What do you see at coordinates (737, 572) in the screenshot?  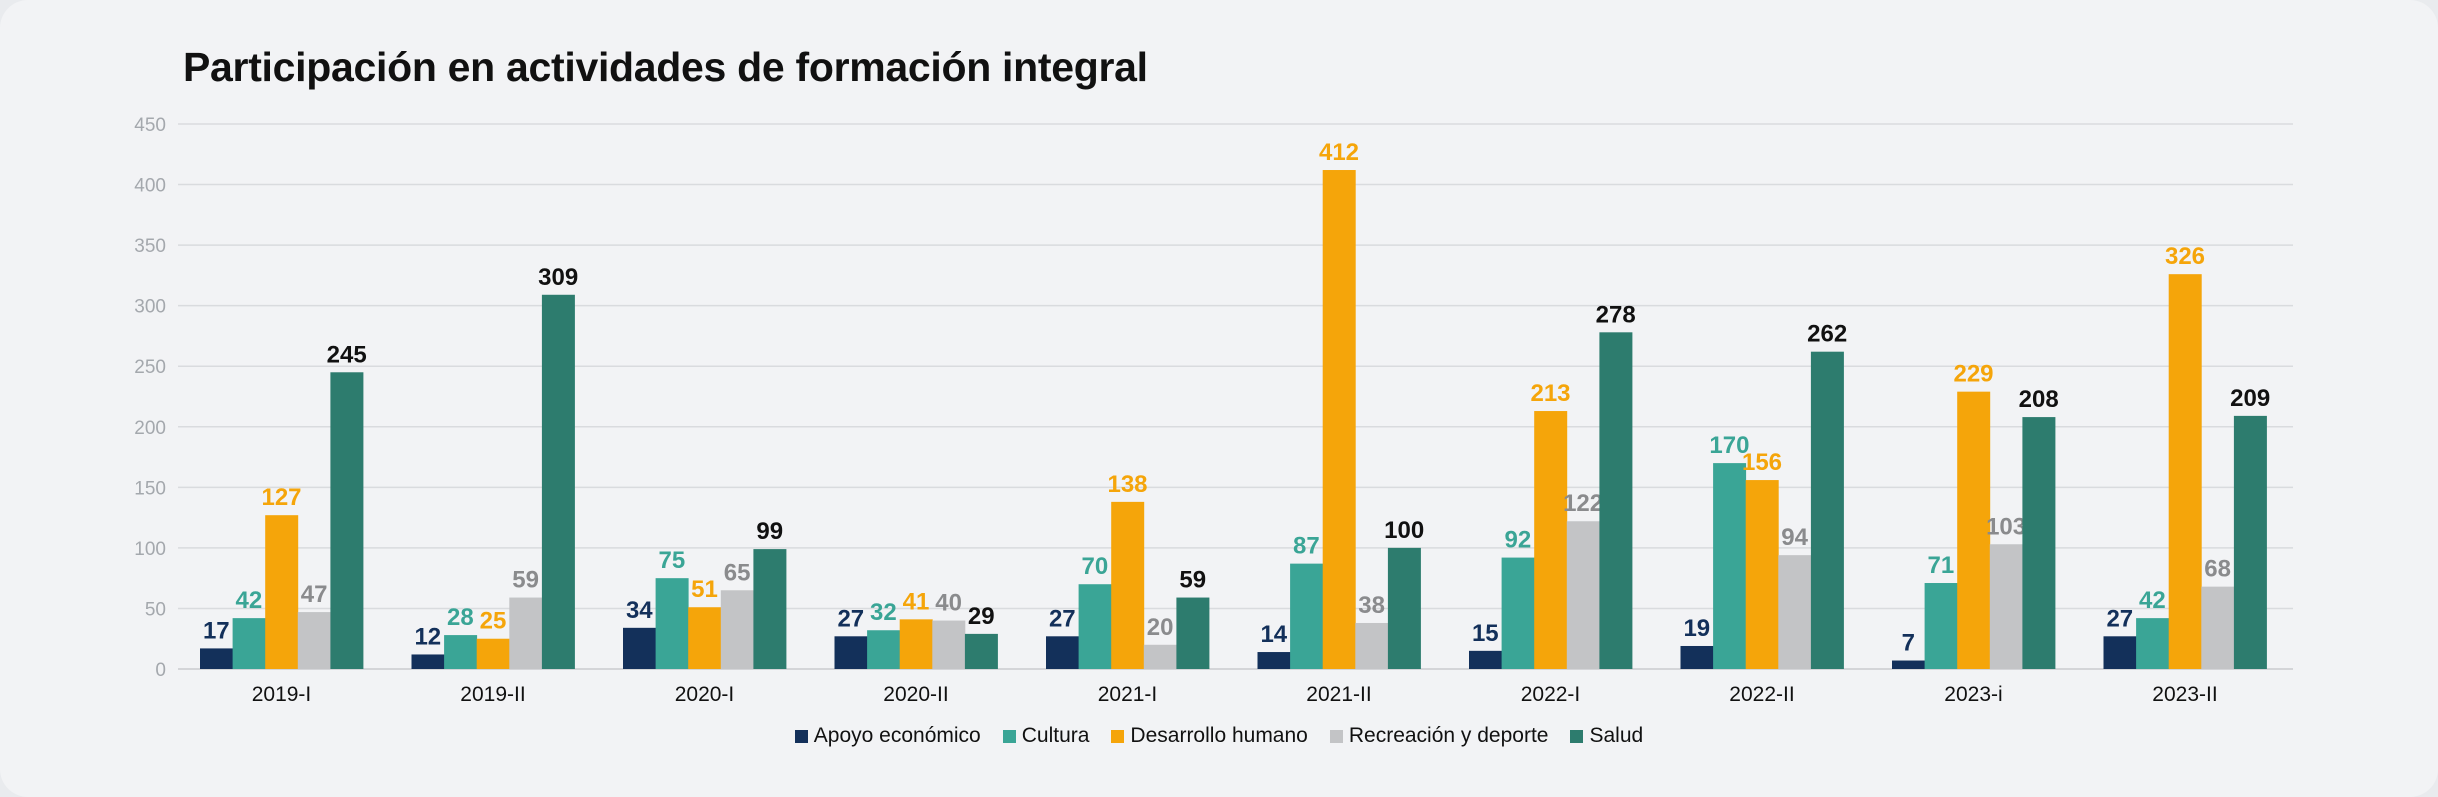 I see `data-label: 65` at bounding box center [737, 572].